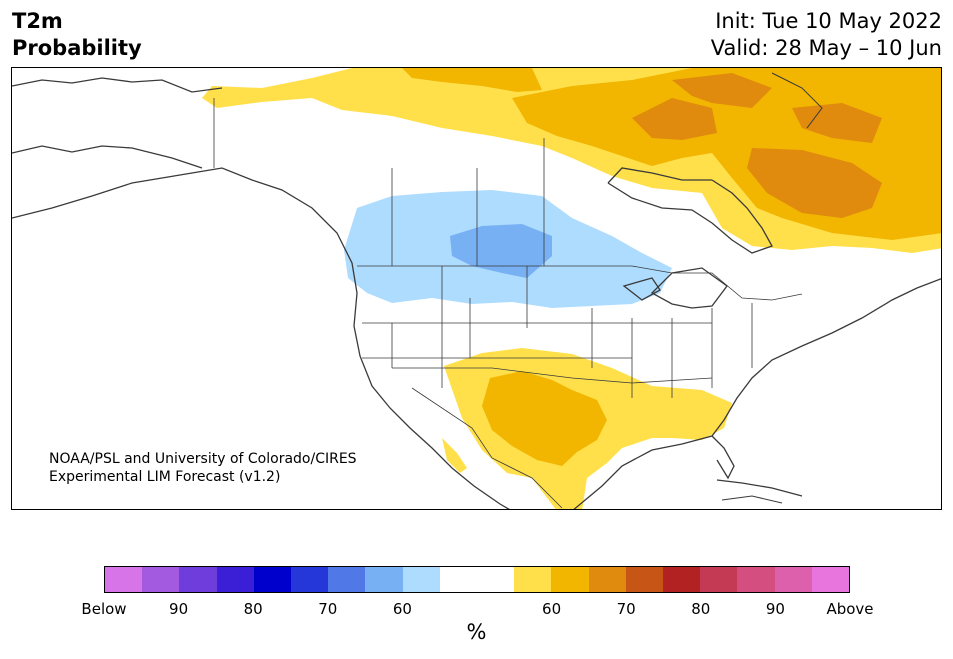 This screenshot has width=953, height=659. I want to click on above-80-quebec, so click(814, 183).